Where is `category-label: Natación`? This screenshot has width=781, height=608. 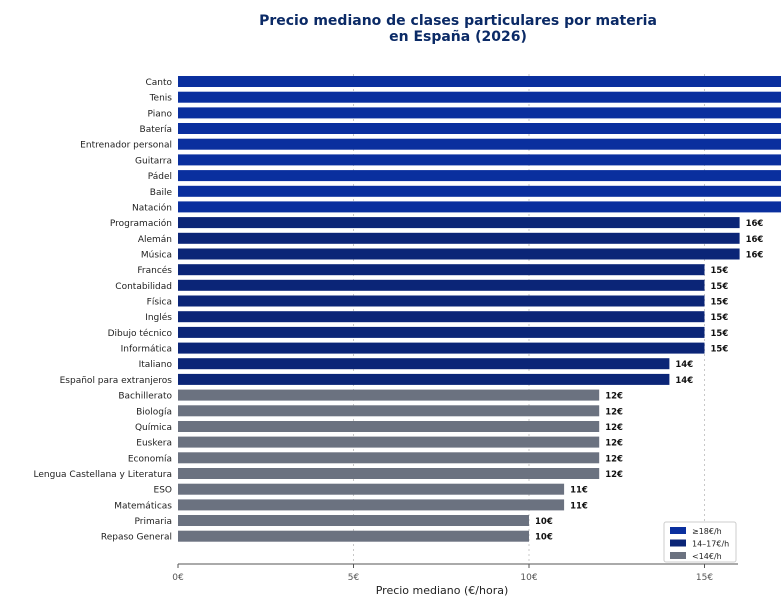 category-label: Natación is located at coordinates (152, 207).